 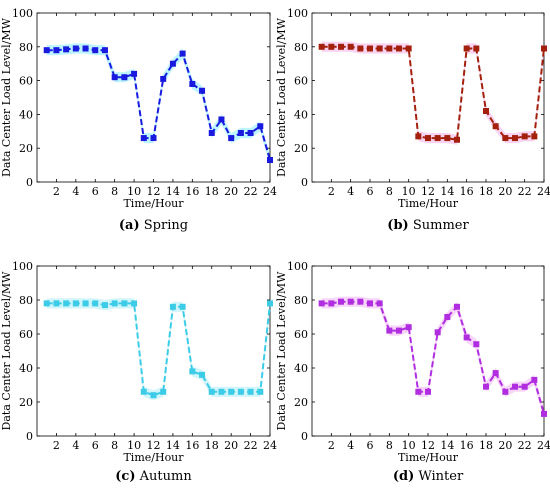 What do you see at coordinates (428, 351) in the screenshot?
I see `winter-axes-frame` at bounding box center [428, 351].